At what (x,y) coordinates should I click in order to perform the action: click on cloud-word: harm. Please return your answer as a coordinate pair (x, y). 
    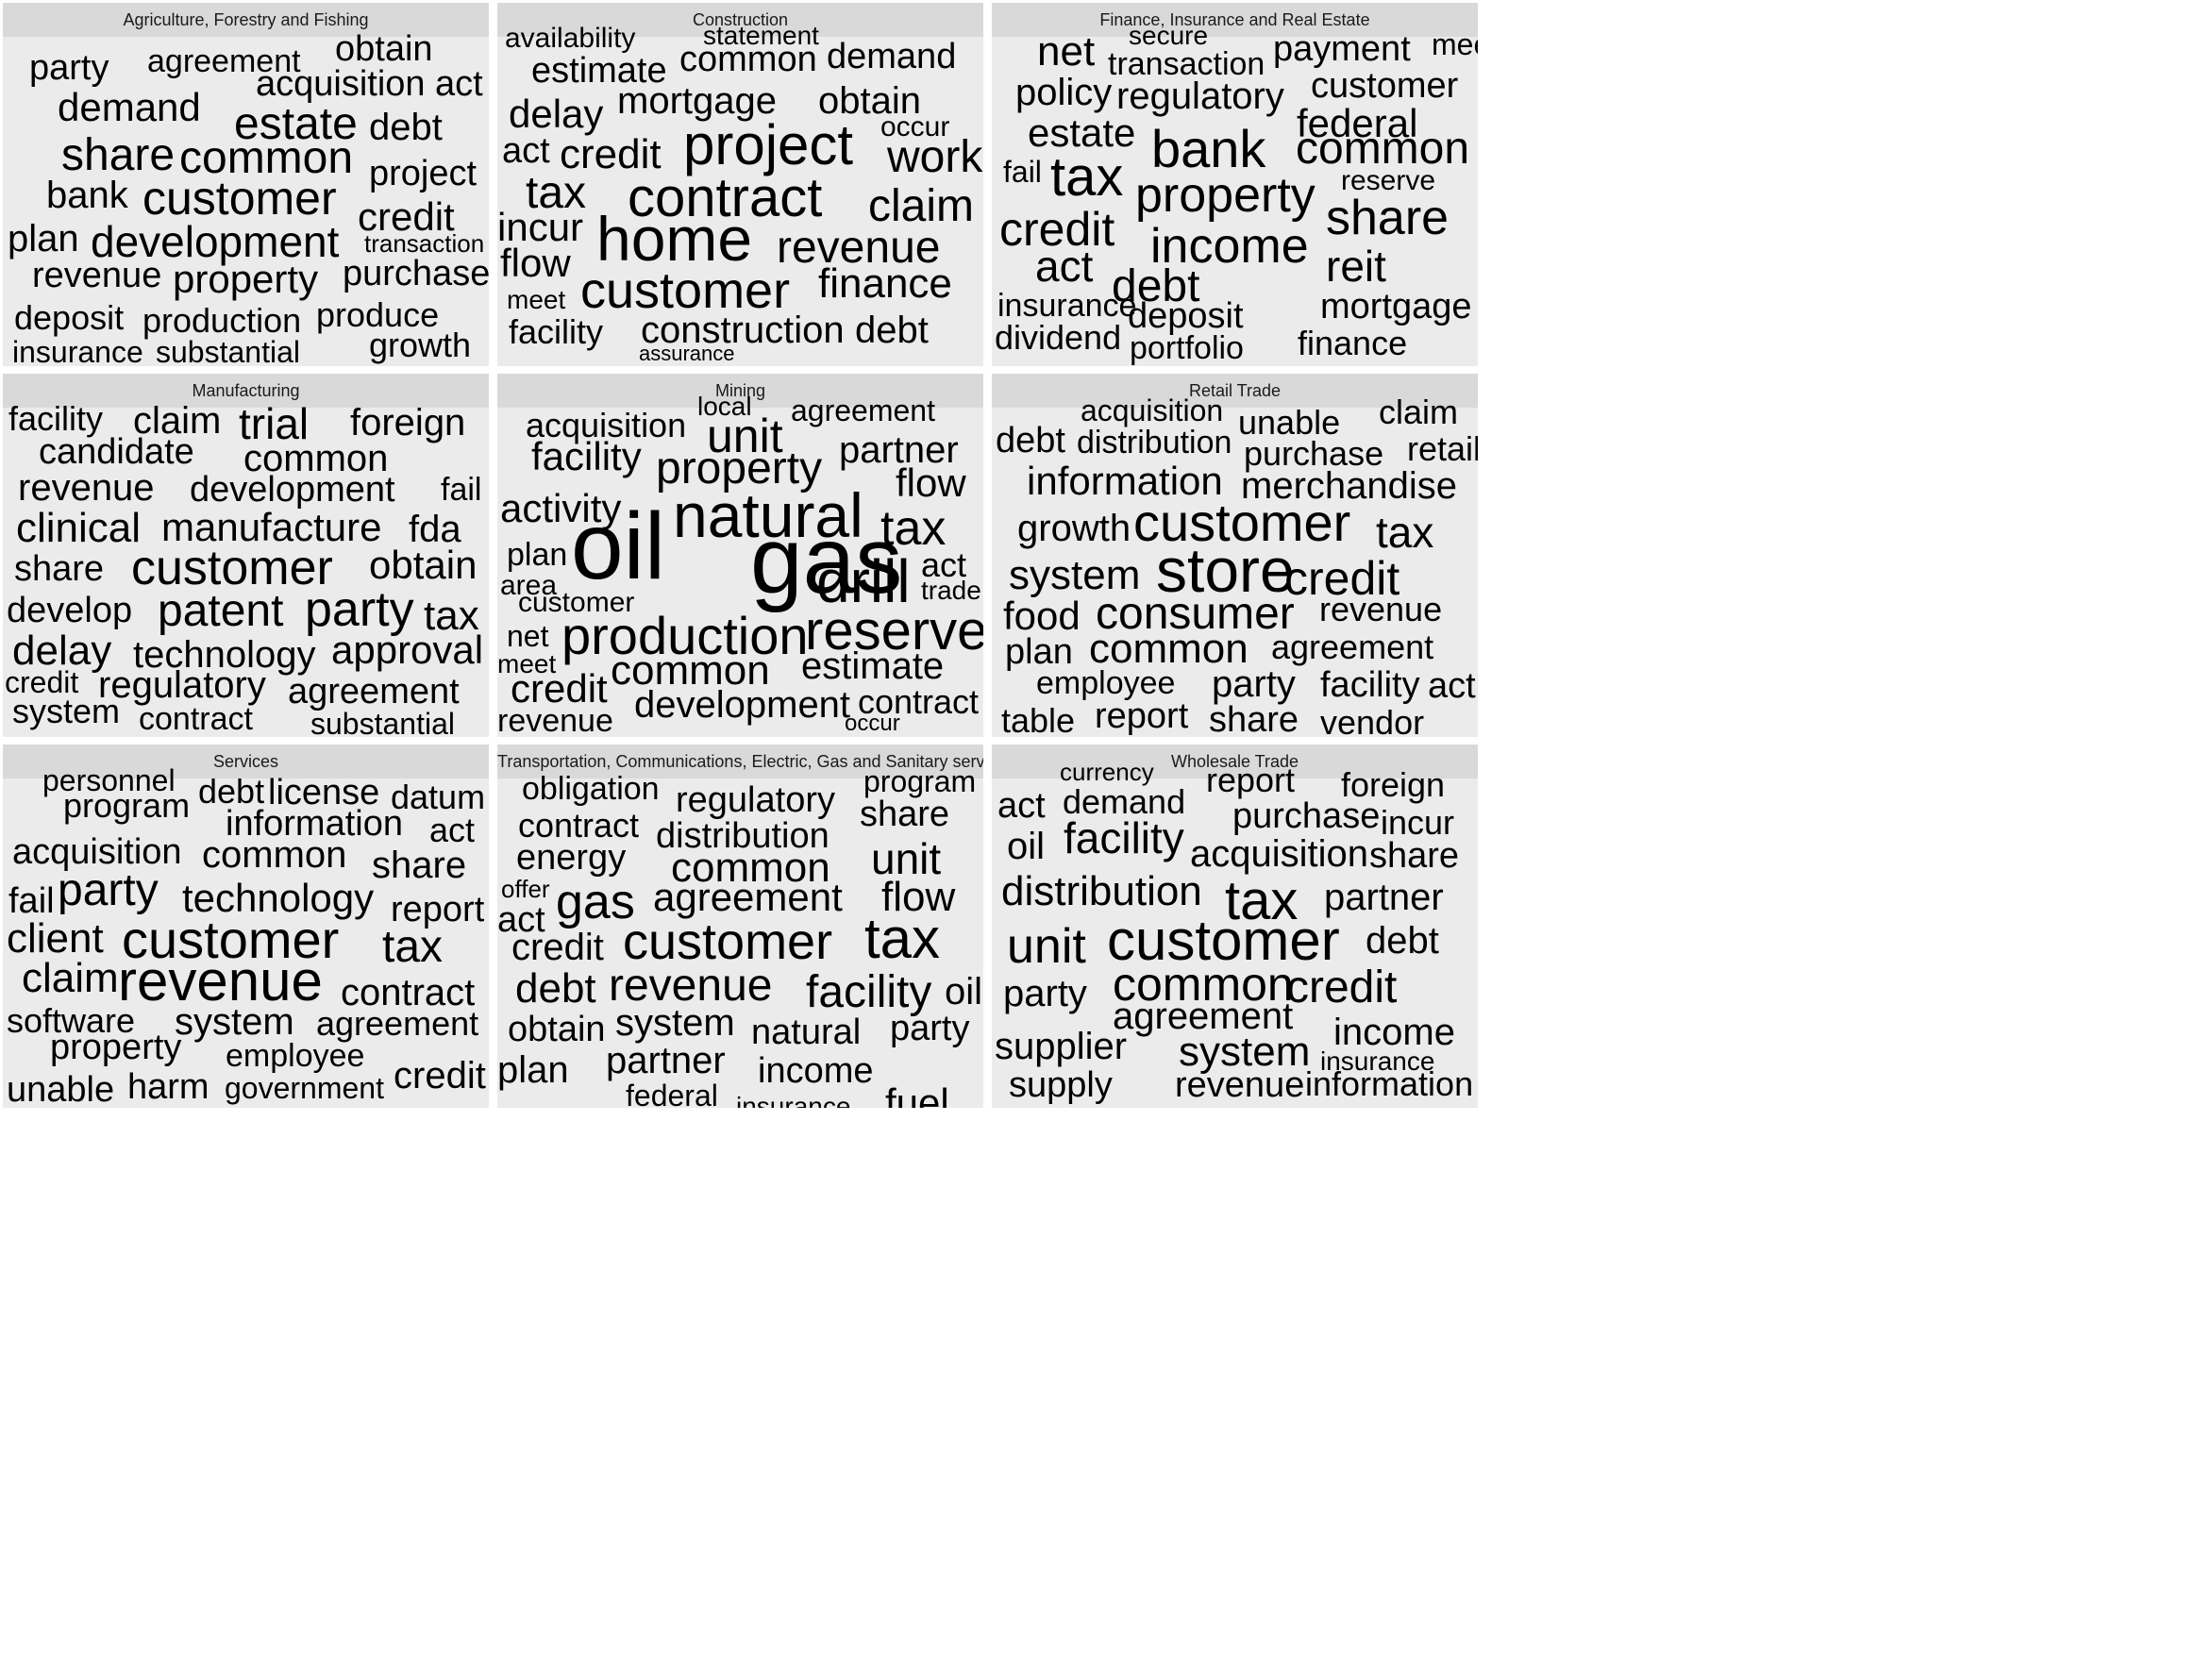
    Looking at the image, I should click on (168, 1087).